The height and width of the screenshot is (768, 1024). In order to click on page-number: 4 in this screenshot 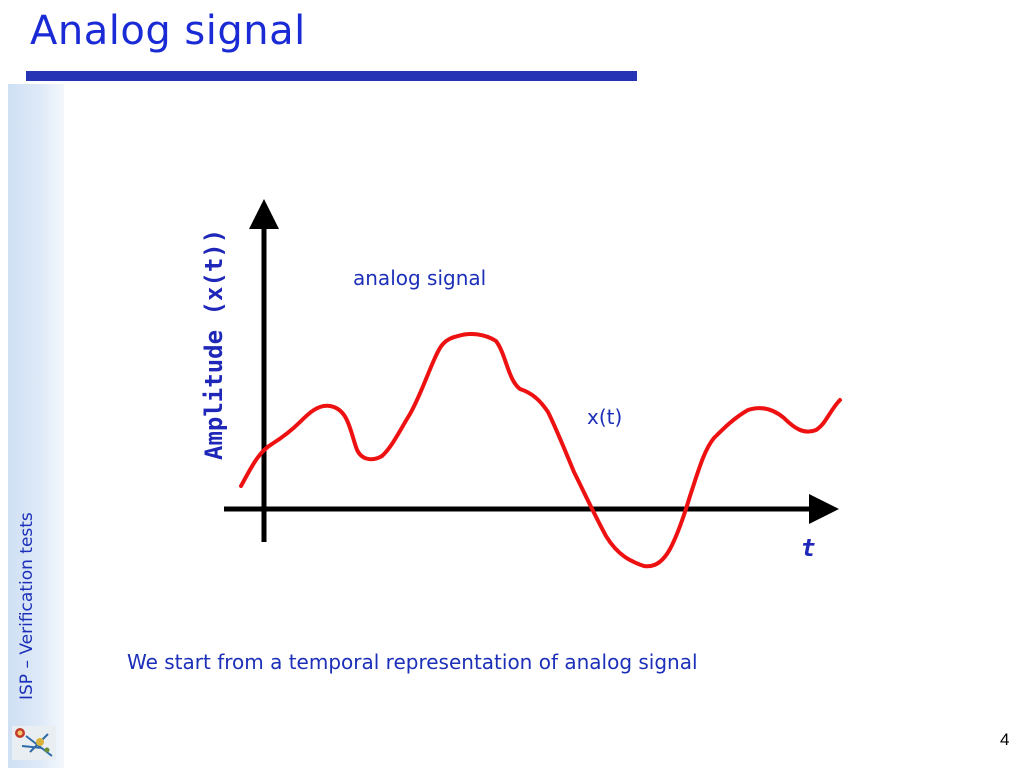, I will do `click(1005, 739)`.